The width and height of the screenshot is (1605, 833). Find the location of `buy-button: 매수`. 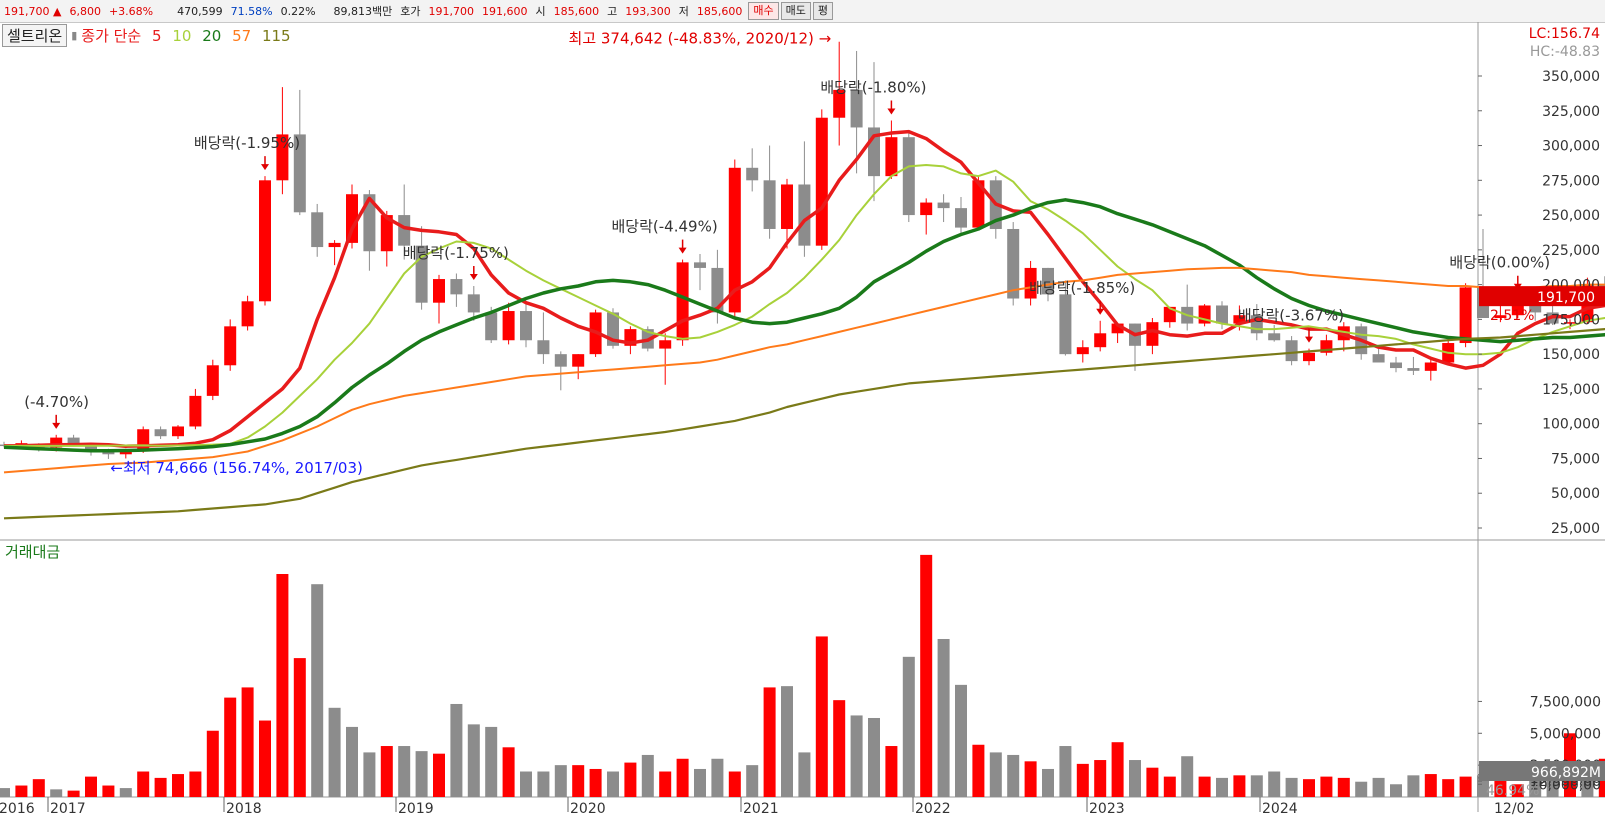

buy-button: 매수 is located at coordinates (763, 11).